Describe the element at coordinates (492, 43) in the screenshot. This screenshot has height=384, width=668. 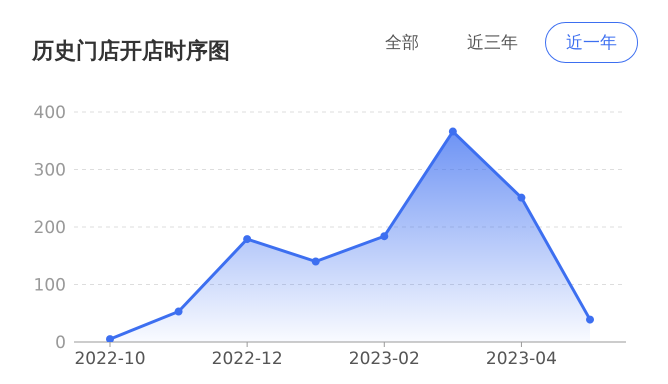
I see `text: 近三年` at that location.